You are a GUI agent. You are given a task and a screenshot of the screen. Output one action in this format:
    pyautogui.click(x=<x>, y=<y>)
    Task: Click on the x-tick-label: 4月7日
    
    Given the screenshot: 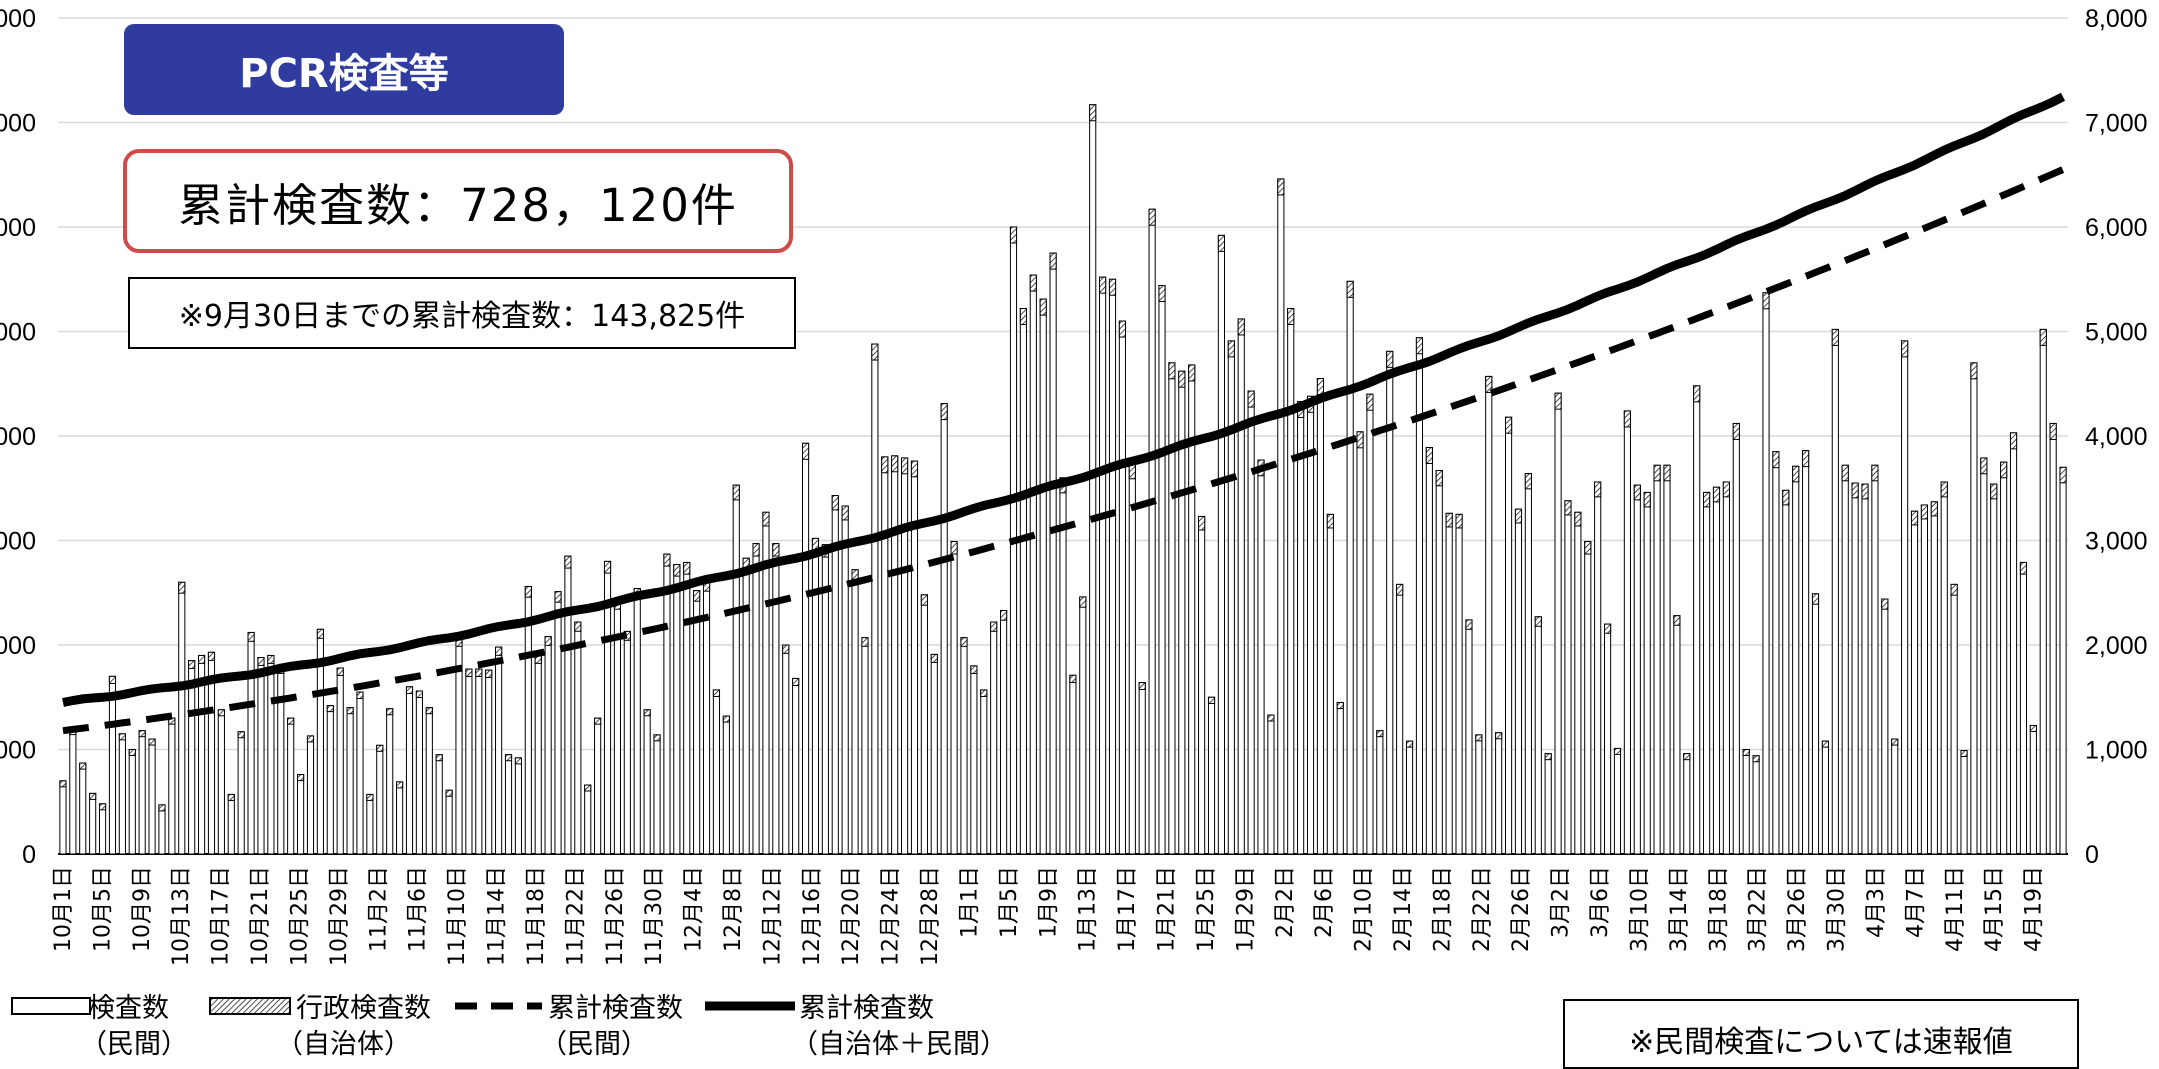 What is the action you would take?
    pyautogui.click(x=1915, y=902)
    